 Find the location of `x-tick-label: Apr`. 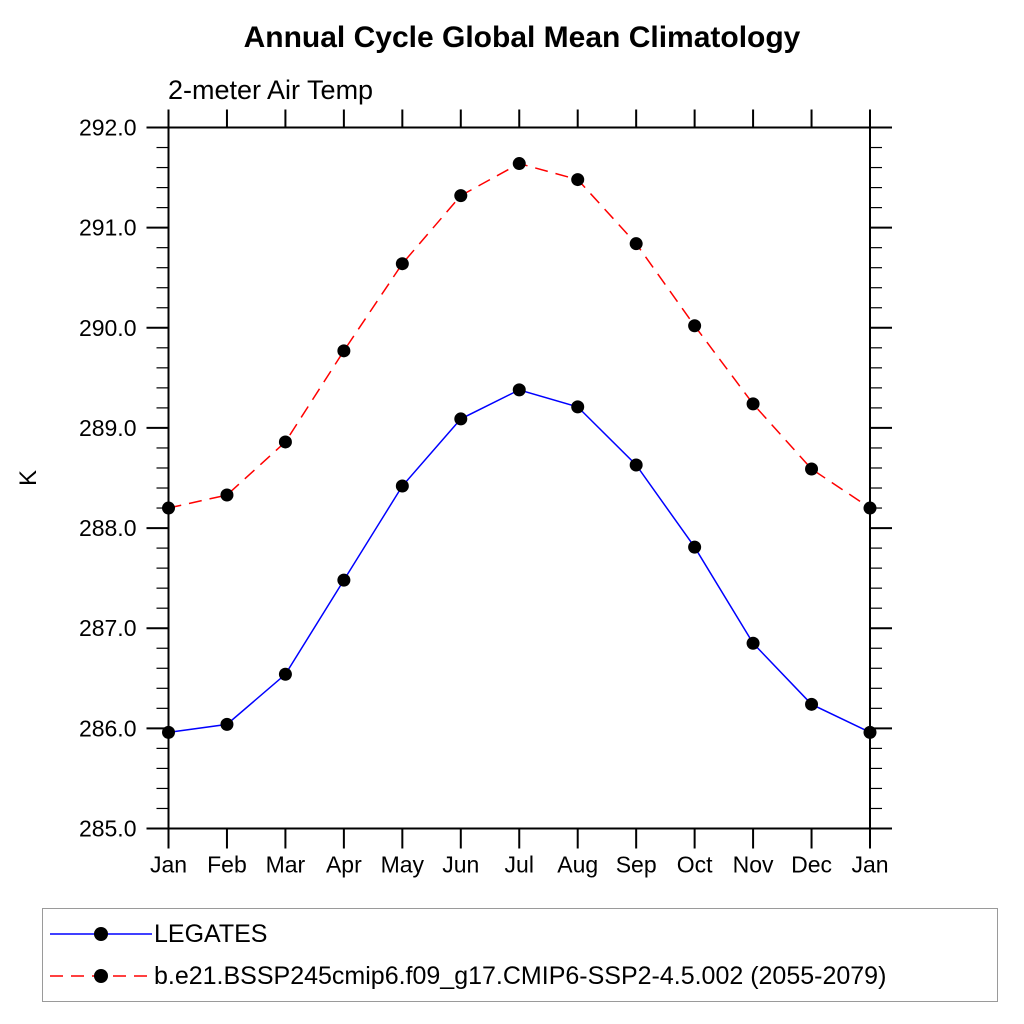

x-tick-label: Apr is located at coordinates (344, 865).